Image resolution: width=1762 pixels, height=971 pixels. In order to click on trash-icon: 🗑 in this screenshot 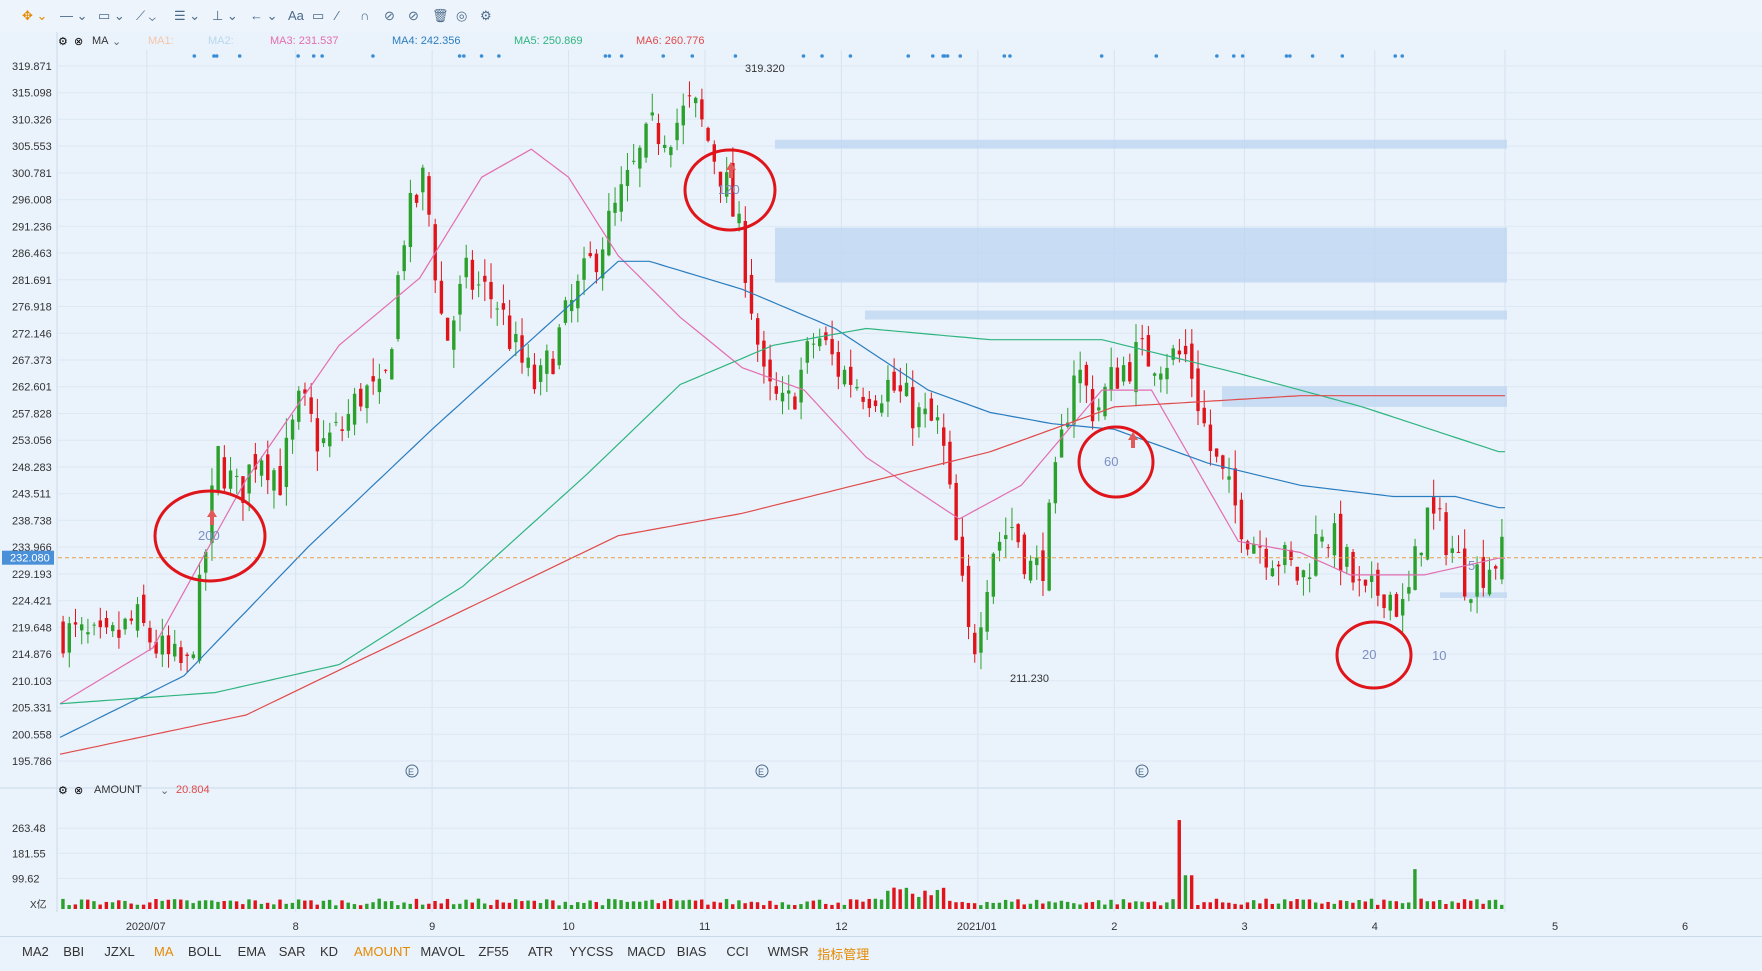, I will do `click(440, 15)`.